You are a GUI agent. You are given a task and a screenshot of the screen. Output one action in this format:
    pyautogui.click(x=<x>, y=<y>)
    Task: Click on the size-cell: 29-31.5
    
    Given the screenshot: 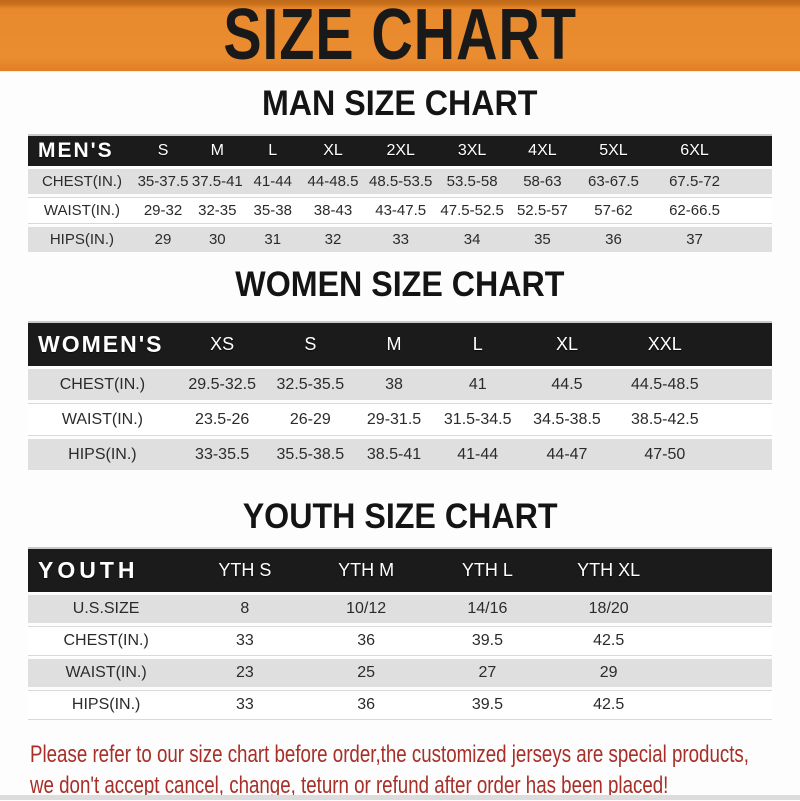 What is the action you would take?
    pyautogui.click(x=394, y=419)
    